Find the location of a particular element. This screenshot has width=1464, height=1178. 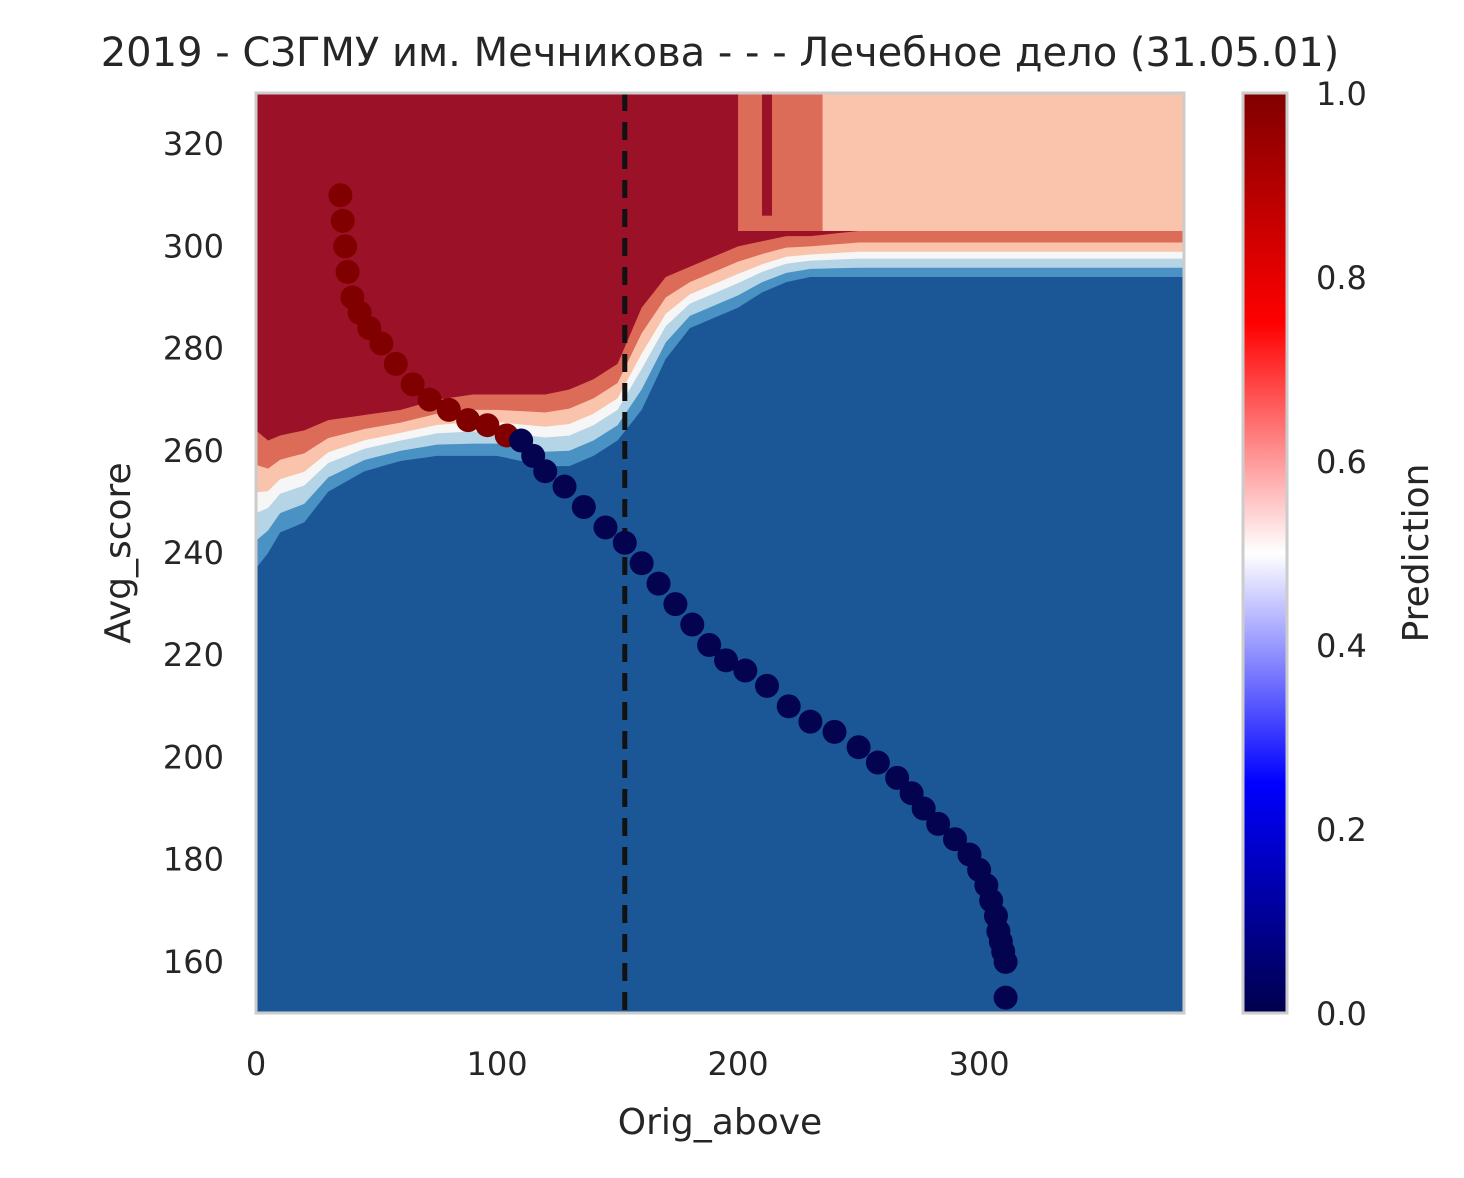

x-axis-label: Orig_above is located at coordinates (720, 1122).